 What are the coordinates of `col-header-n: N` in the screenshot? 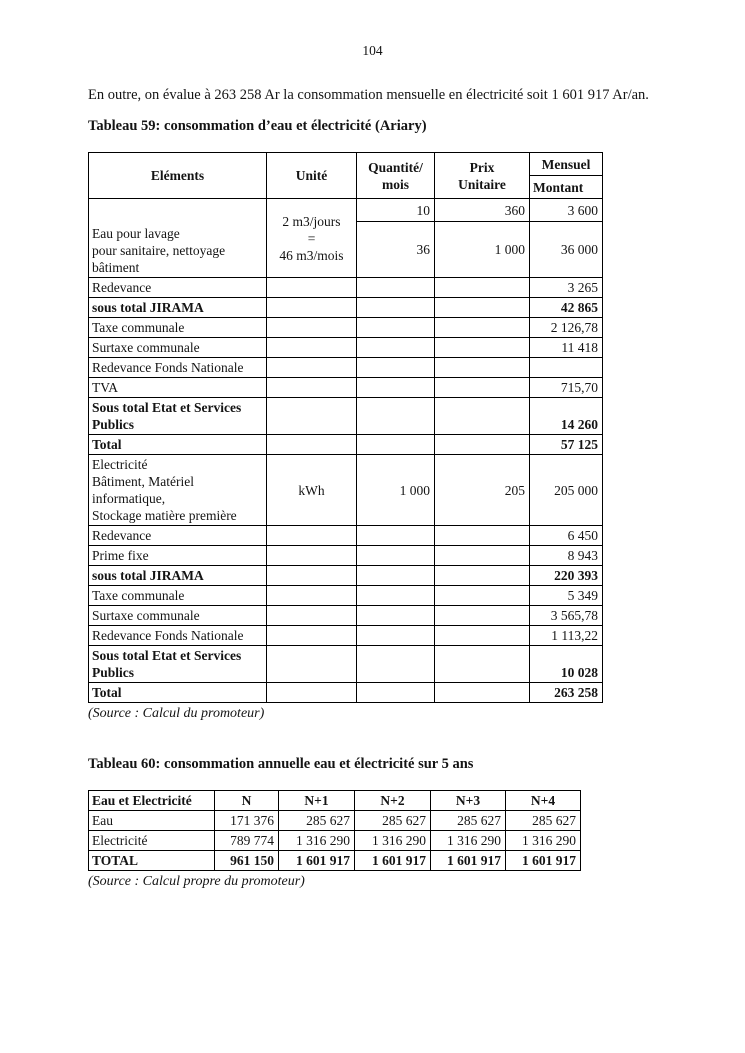 It's located at (246, 800).